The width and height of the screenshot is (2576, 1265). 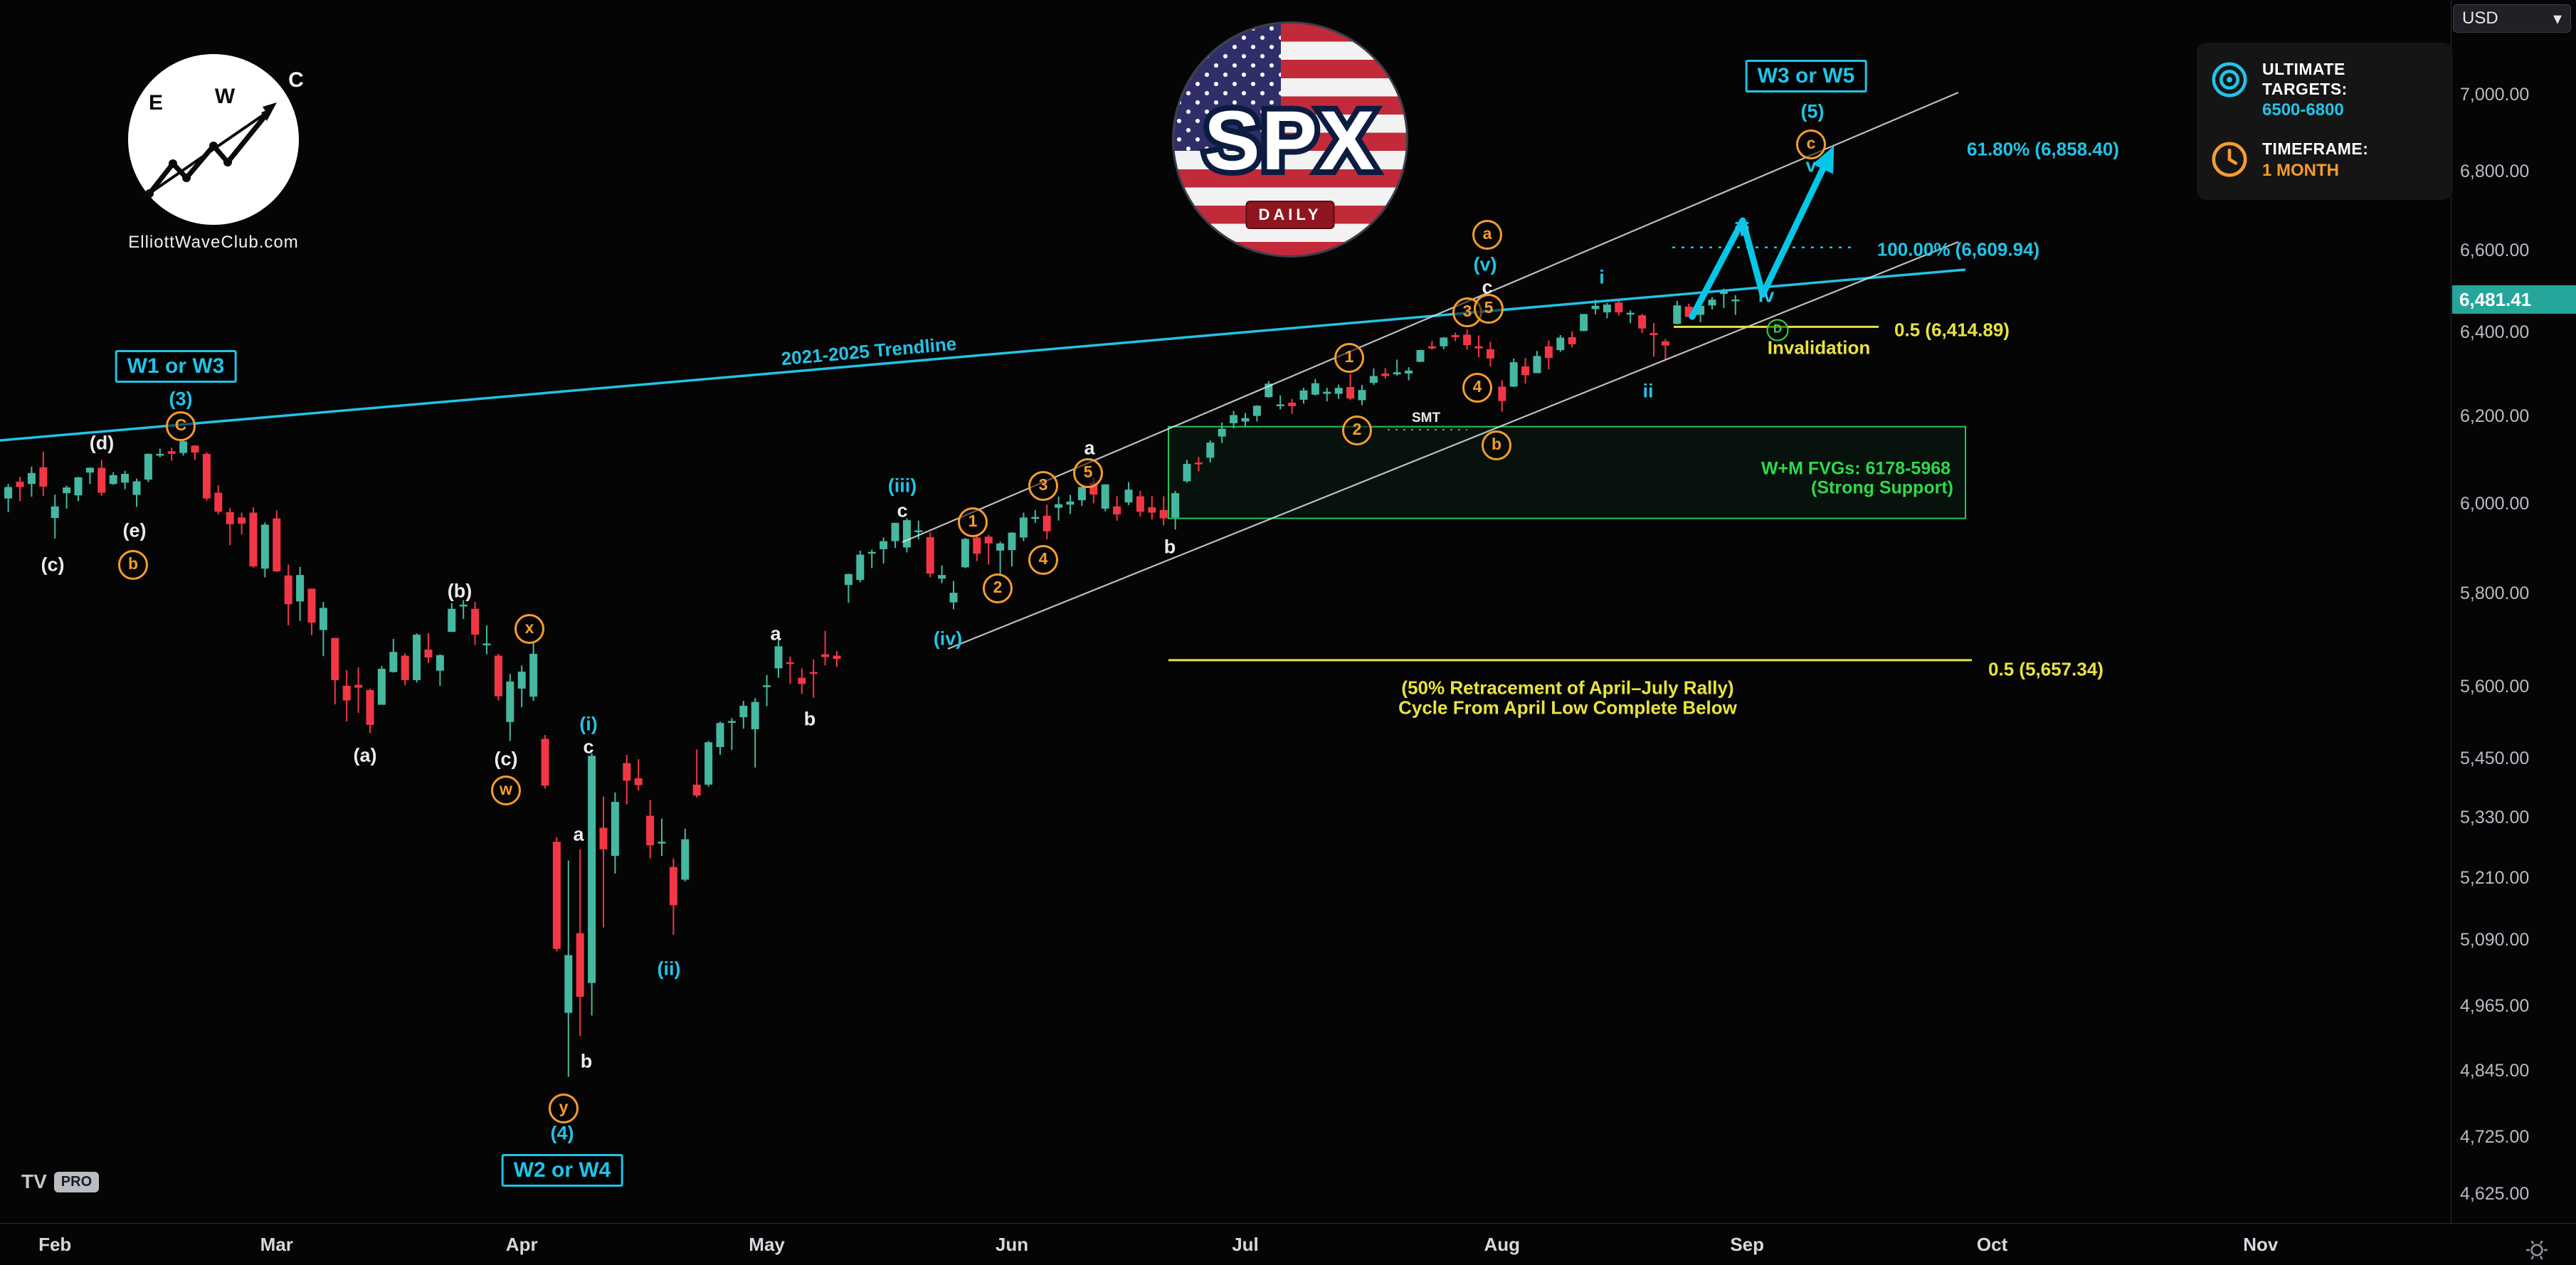 What do you see at coordinates (214, 150) in the screenshot?
I see `elliottwaveclub-logo: E W C ElliottWaveClub.com` at bounding box center [214, 150].